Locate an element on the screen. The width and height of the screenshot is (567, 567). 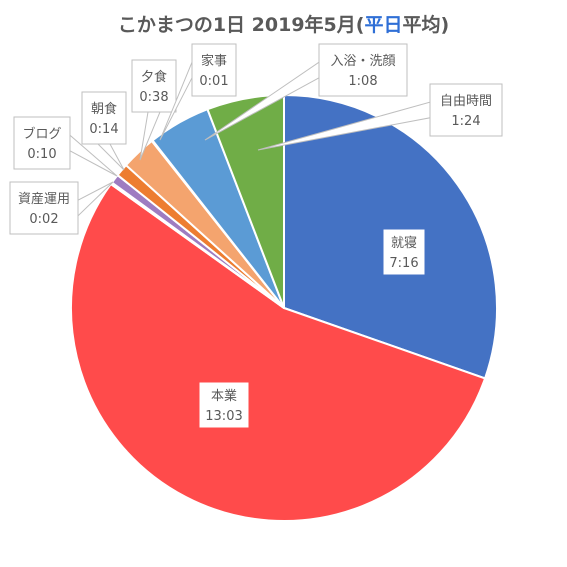
slice-label: 入浴・洗顔 1:08 is located at coordinates (306, 92).